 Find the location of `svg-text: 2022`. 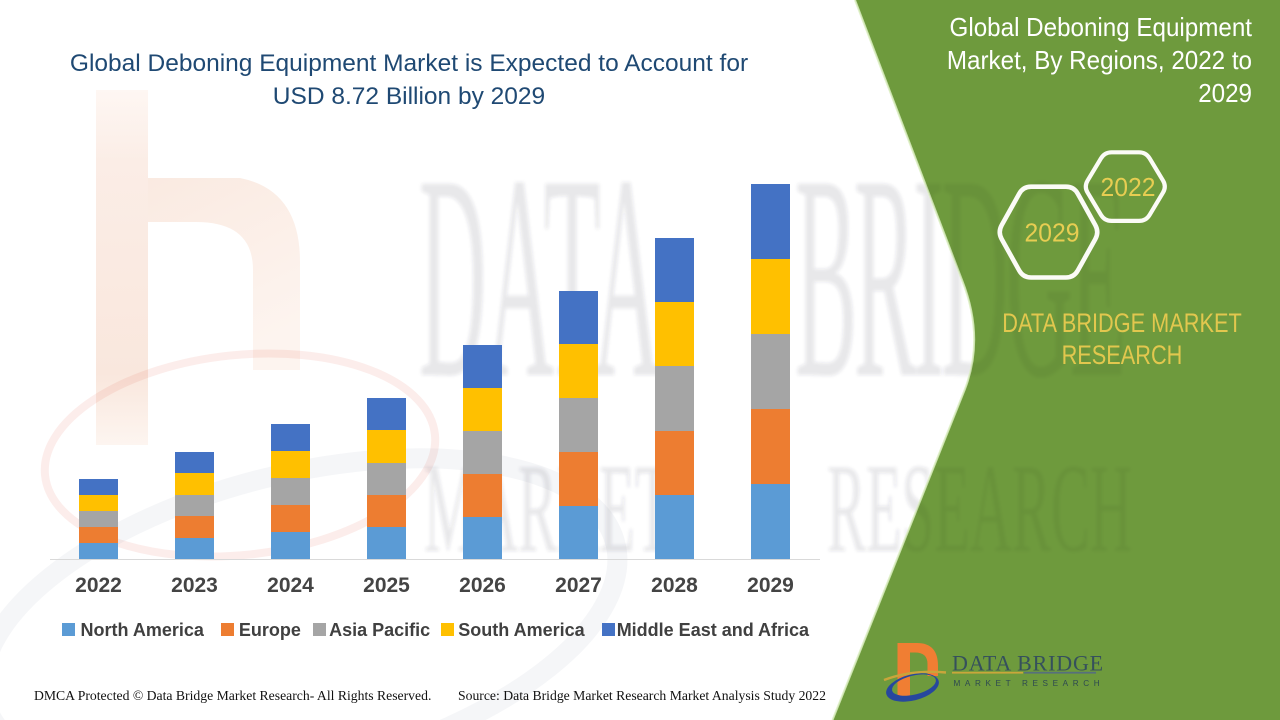

svg-text: 2022 is located at coordinates (1128, 187).